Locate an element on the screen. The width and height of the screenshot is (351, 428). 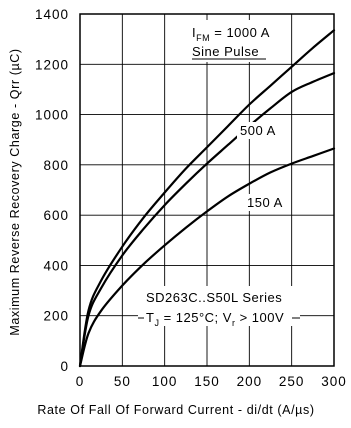
x-tick-label: 100 is located at coordinates (165, 381).